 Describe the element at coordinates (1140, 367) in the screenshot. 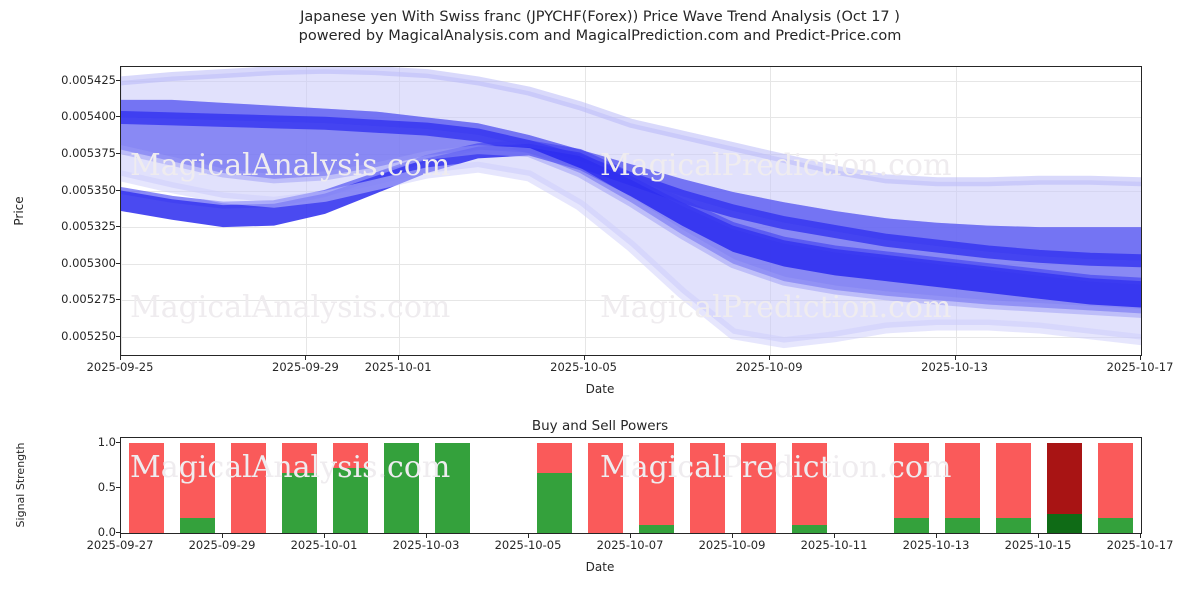

I see `top-x-tick-label: 2025-10-17` at that location.